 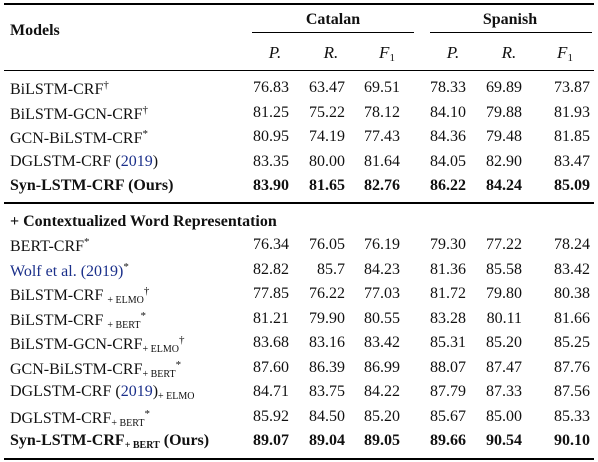 What do you see at coordinates (448, 440) in the screenshot?
I see `table-cell: 89.66` at bounding box center [448, 440].